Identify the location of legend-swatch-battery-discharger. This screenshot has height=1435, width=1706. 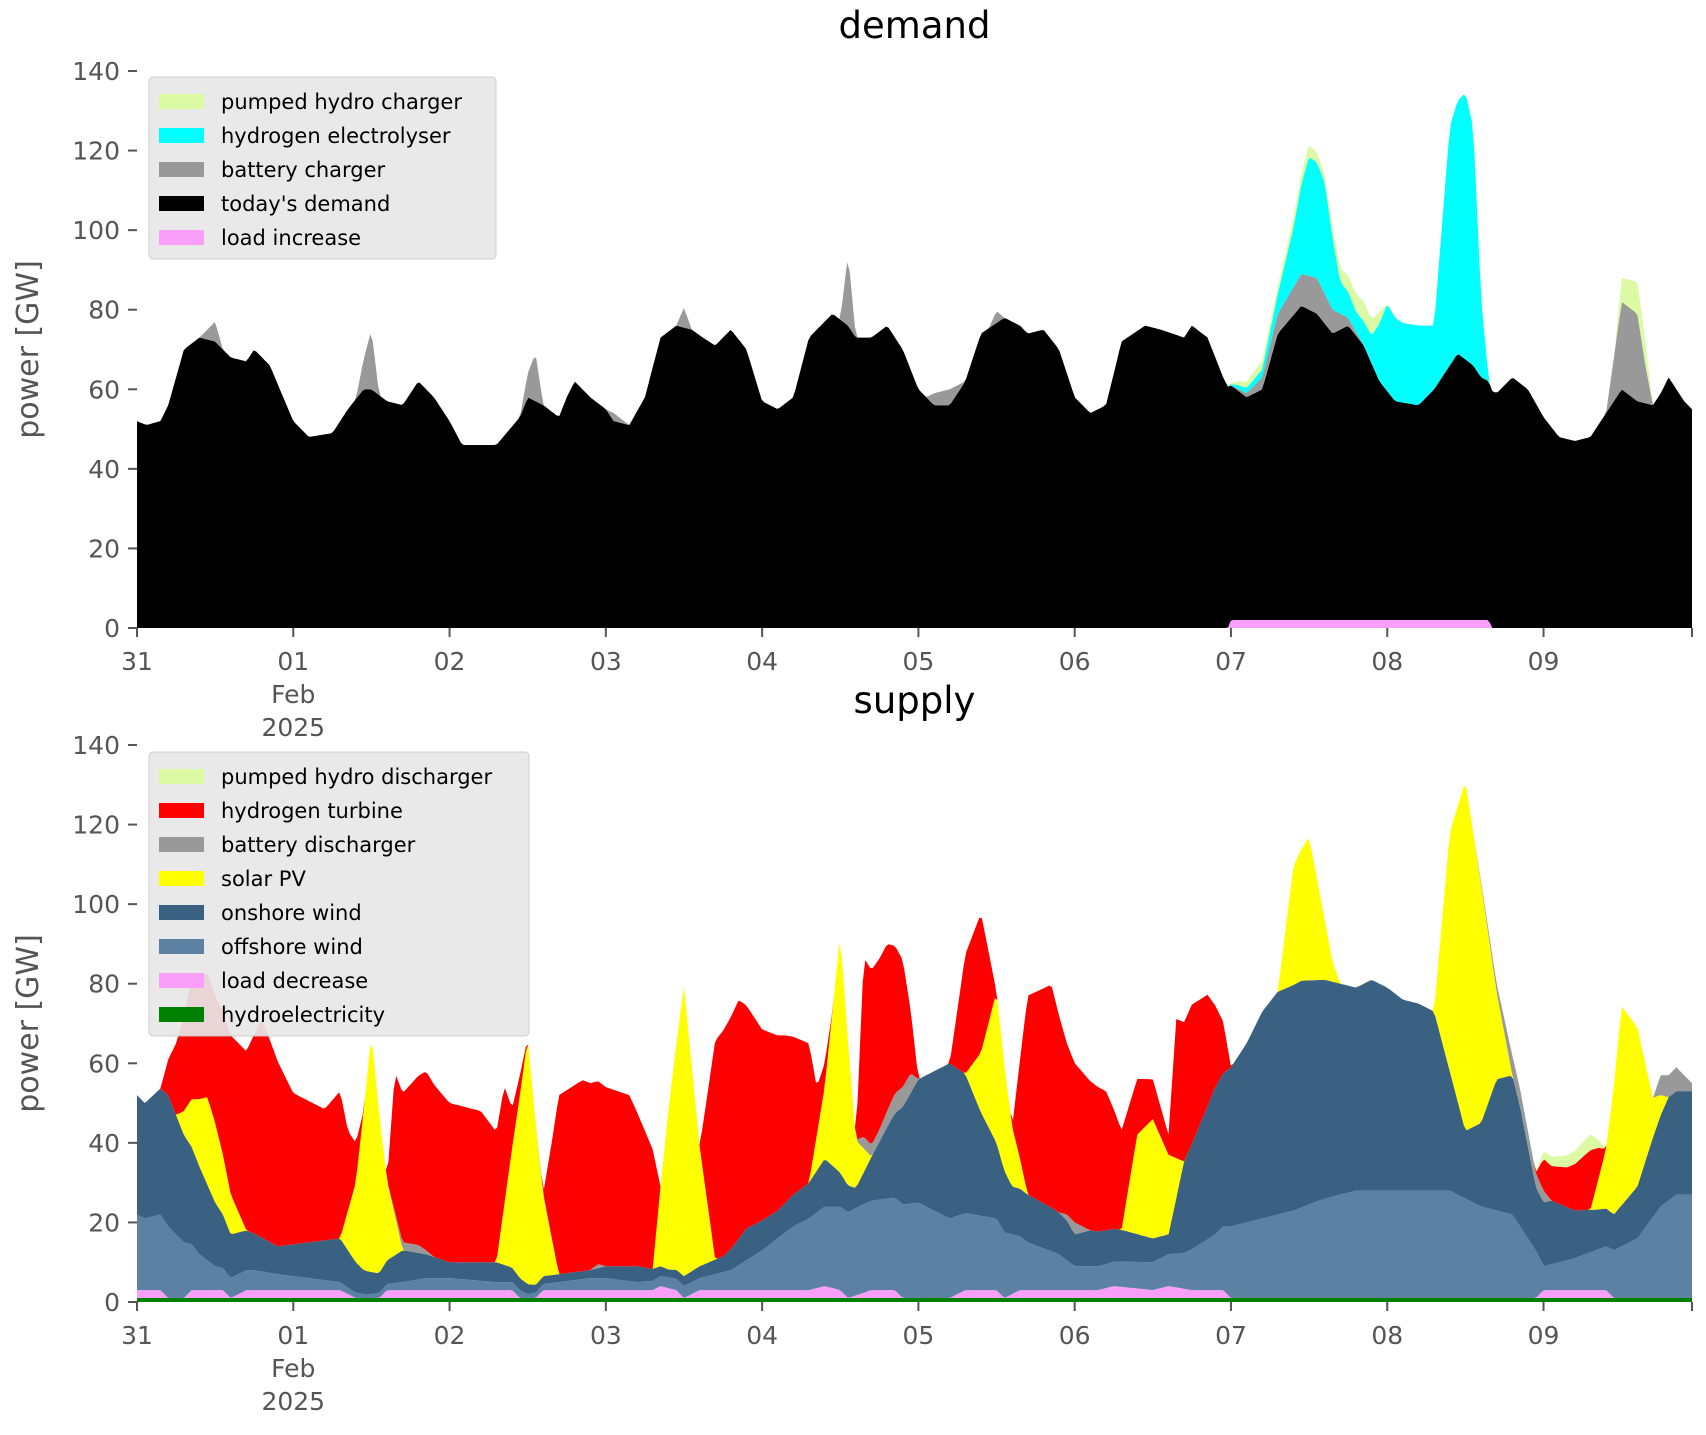
(181, 844).